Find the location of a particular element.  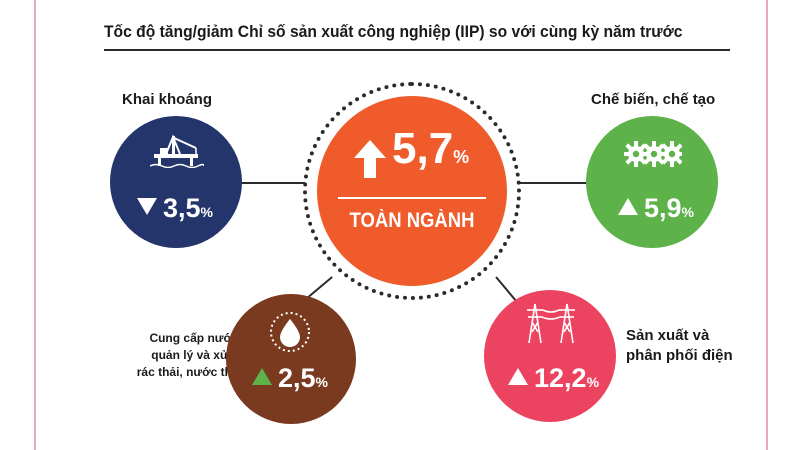

sector-value-mining: 3,5% is located at coordinates (175, 208).